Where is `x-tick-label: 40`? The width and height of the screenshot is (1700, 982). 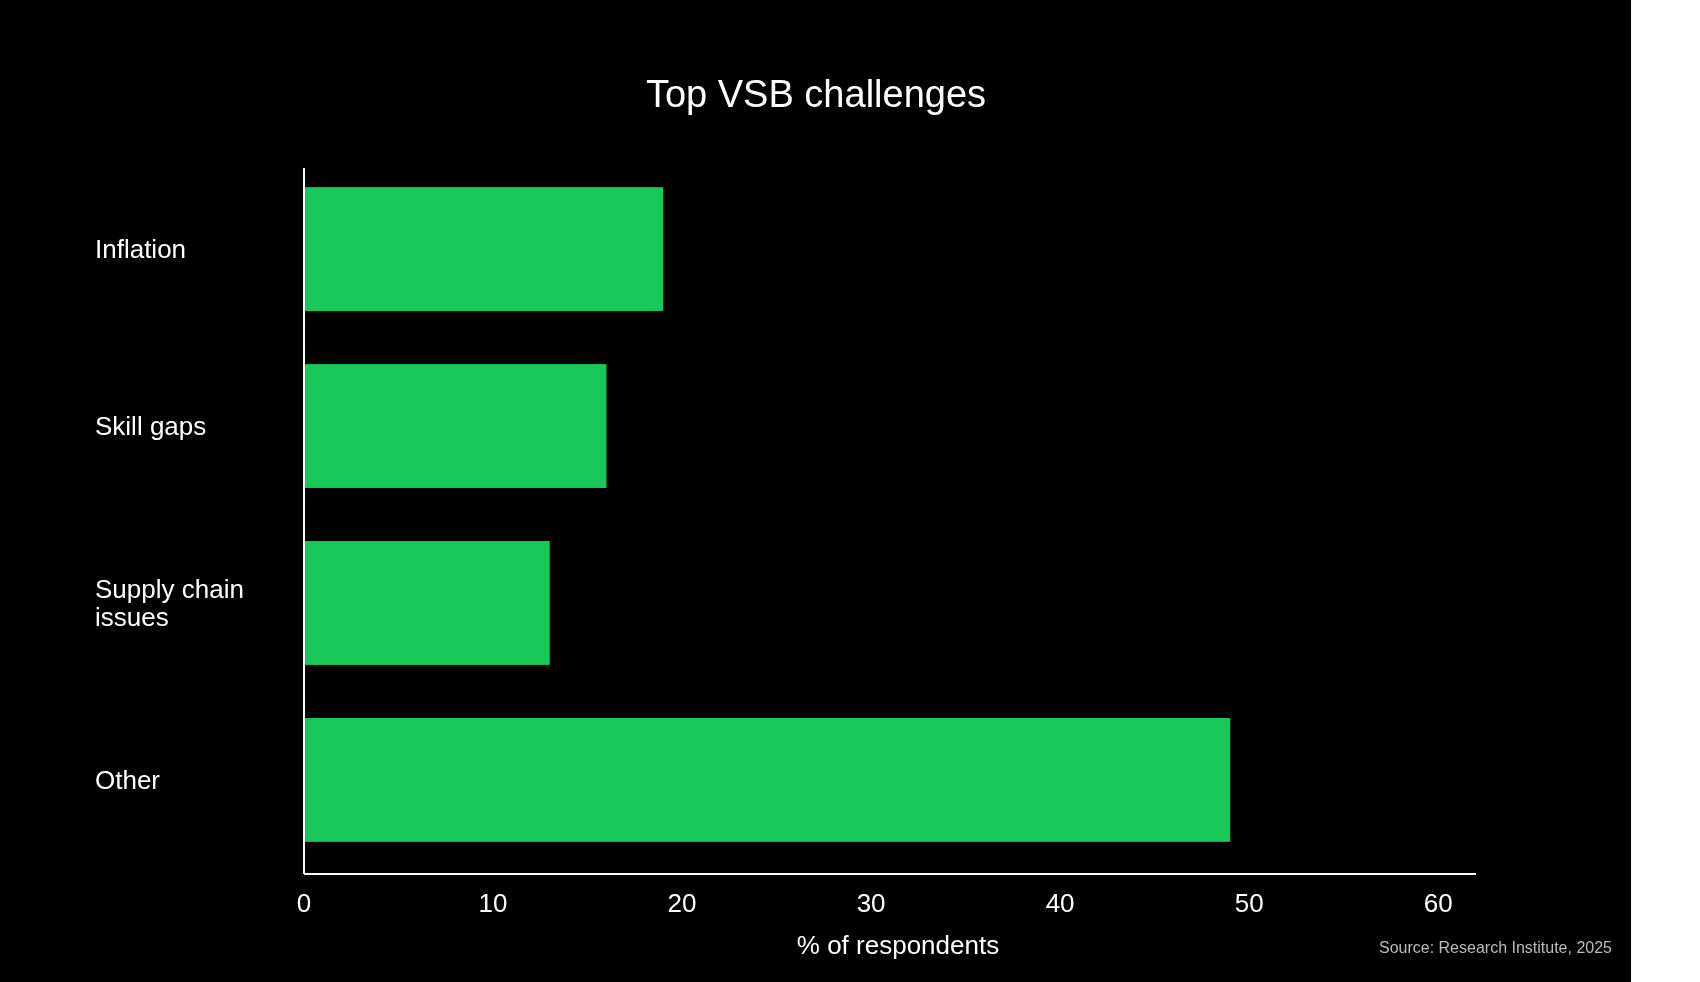
x-tick-label: 40 is located at coordinates (1060, 903).